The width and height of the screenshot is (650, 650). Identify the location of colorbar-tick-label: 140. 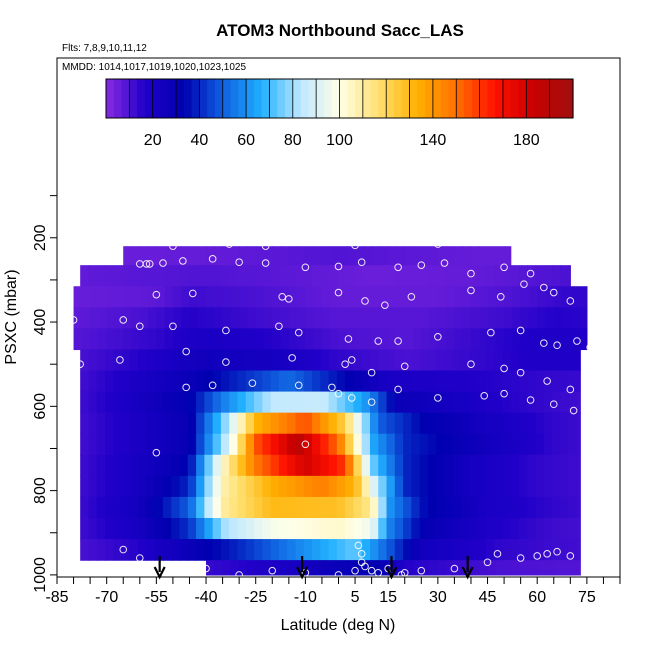
(433, 140).